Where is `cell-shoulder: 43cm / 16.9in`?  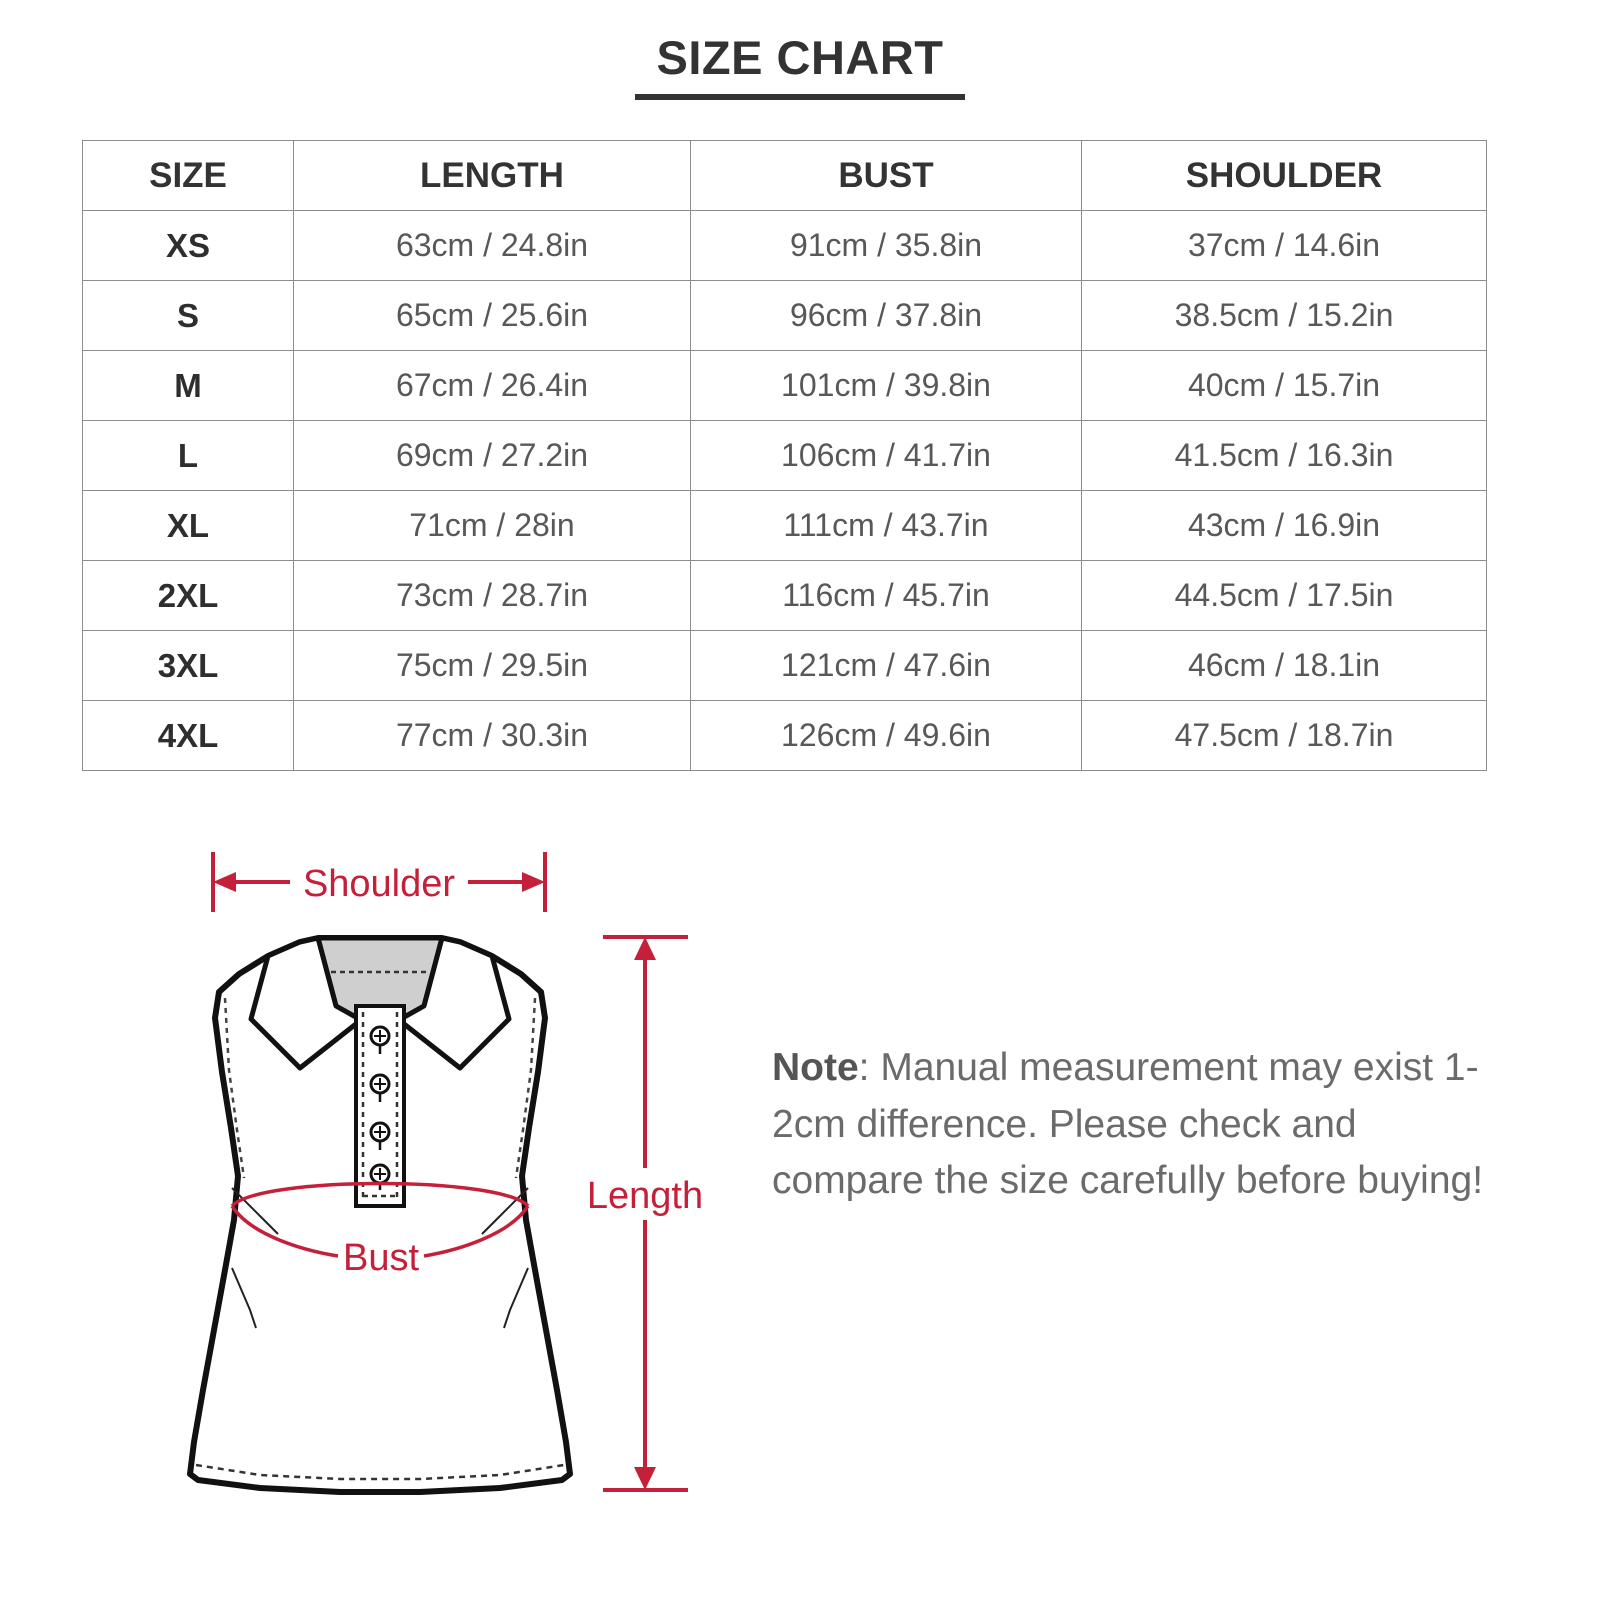
cell-shoulder: 43cm / 16.9in is located at coordinates (1284, 525).